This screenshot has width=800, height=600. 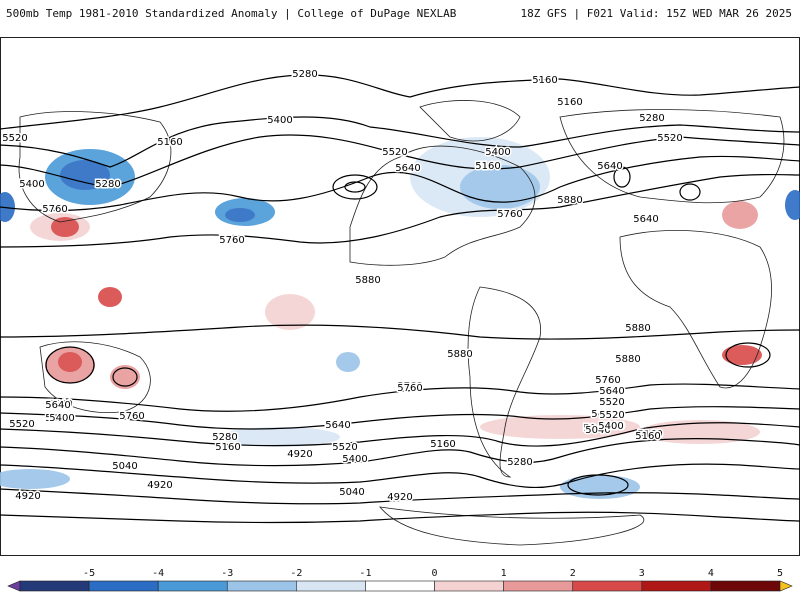 I want to click on colorbar-tick-label: -5, so click(x=89, y=573).